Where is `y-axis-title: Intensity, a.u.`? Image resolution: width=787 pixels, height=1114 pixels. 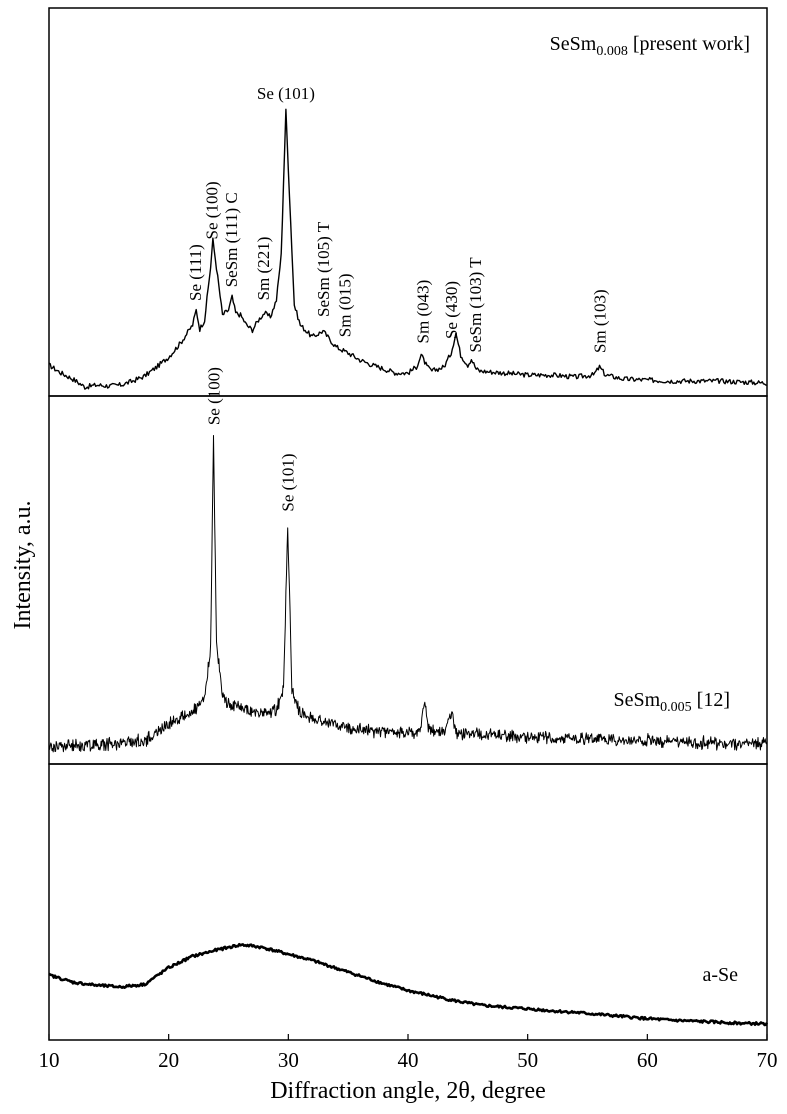
y-axis-title: Intensity, a.u. is located at coordinates (23, 564).